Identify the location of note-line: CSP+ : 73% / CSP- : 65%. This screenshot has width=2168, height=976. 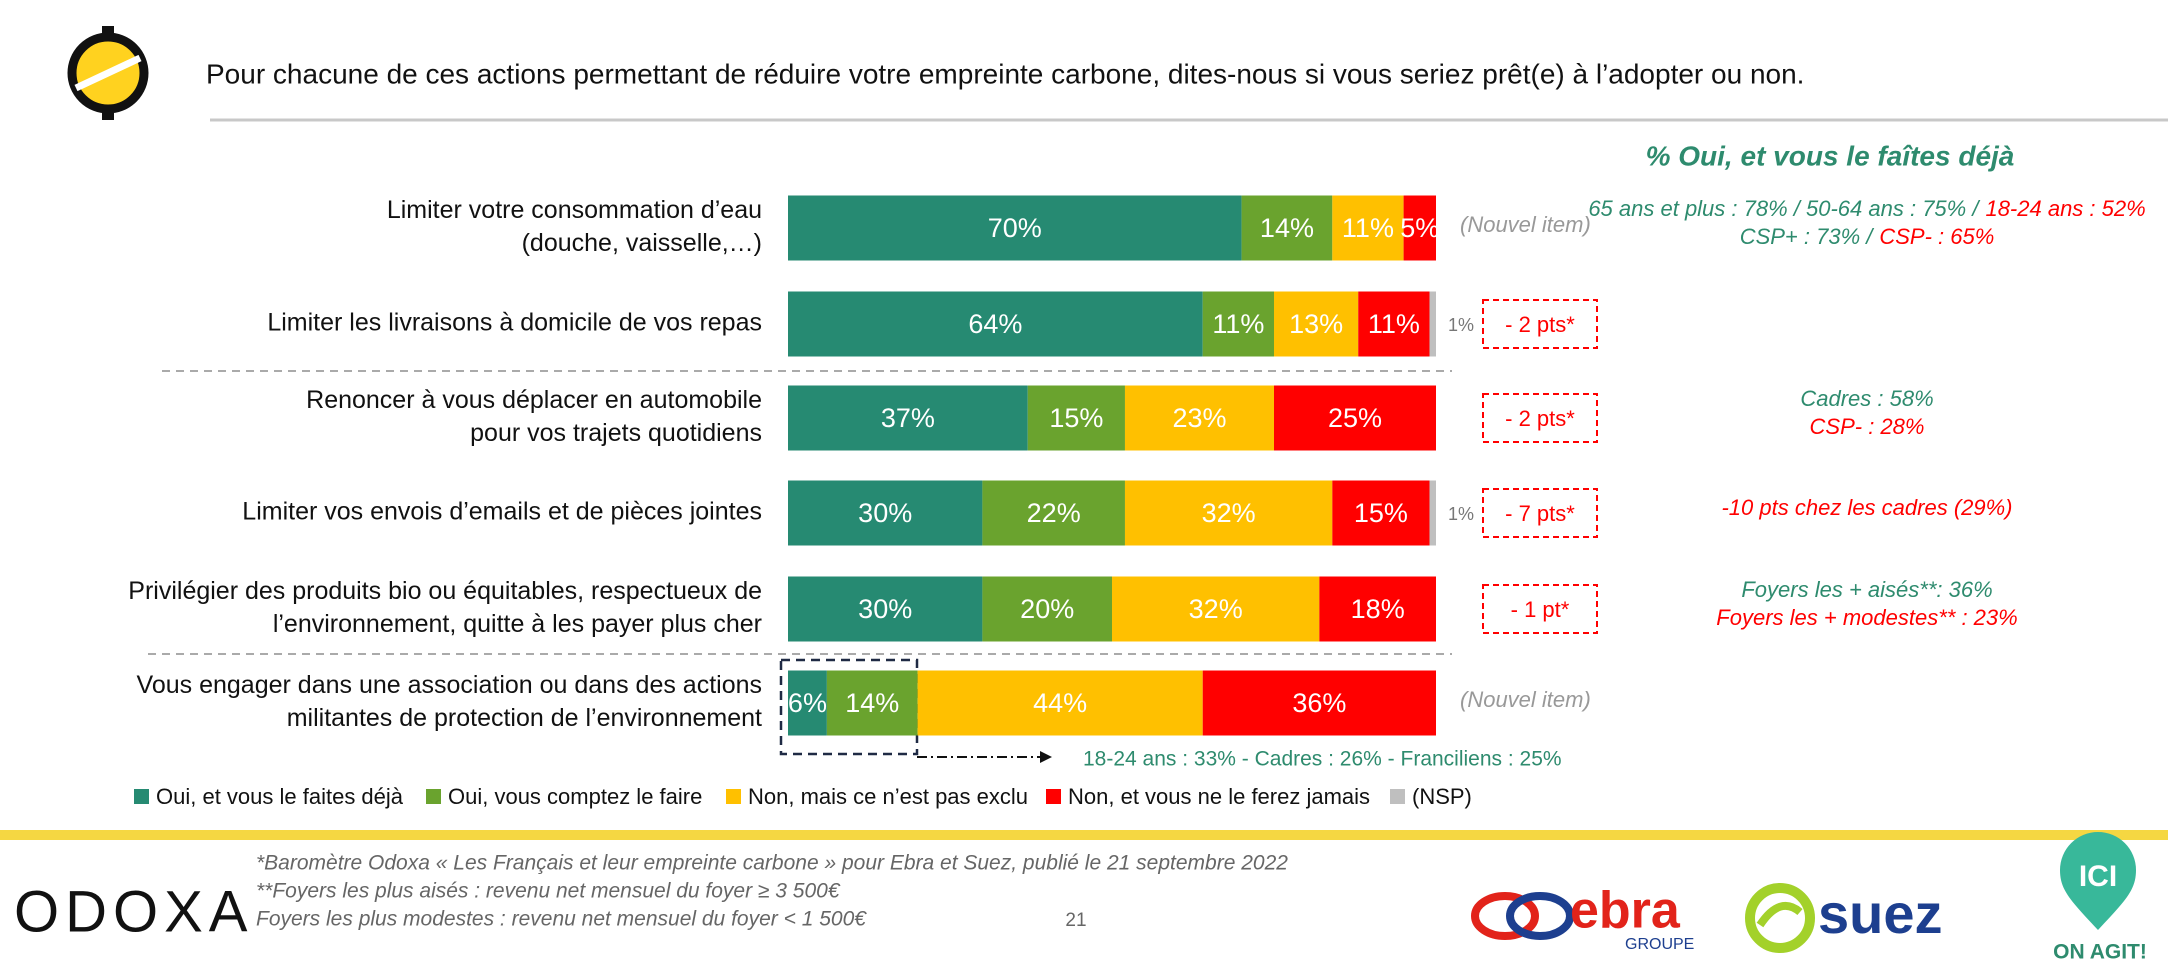
(1867, 236).